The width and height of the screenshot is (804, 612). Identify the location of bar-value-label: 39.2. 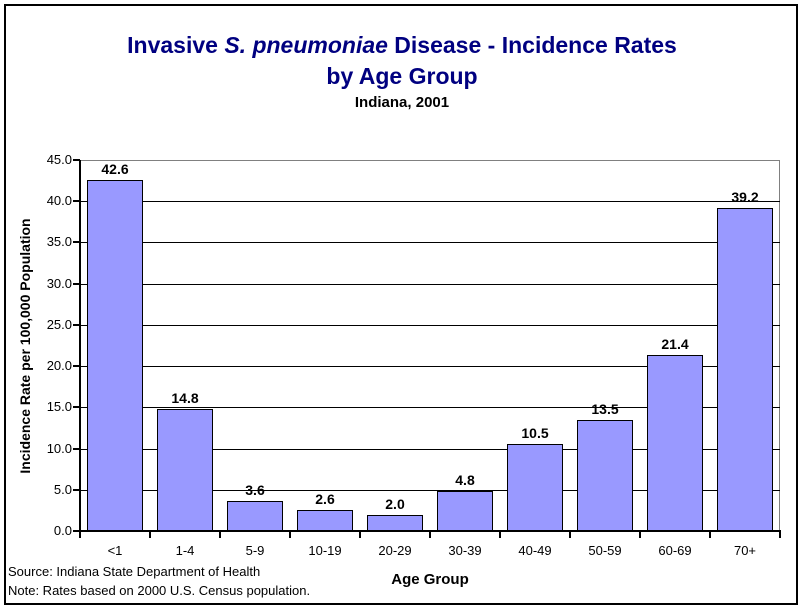
(745, 197).